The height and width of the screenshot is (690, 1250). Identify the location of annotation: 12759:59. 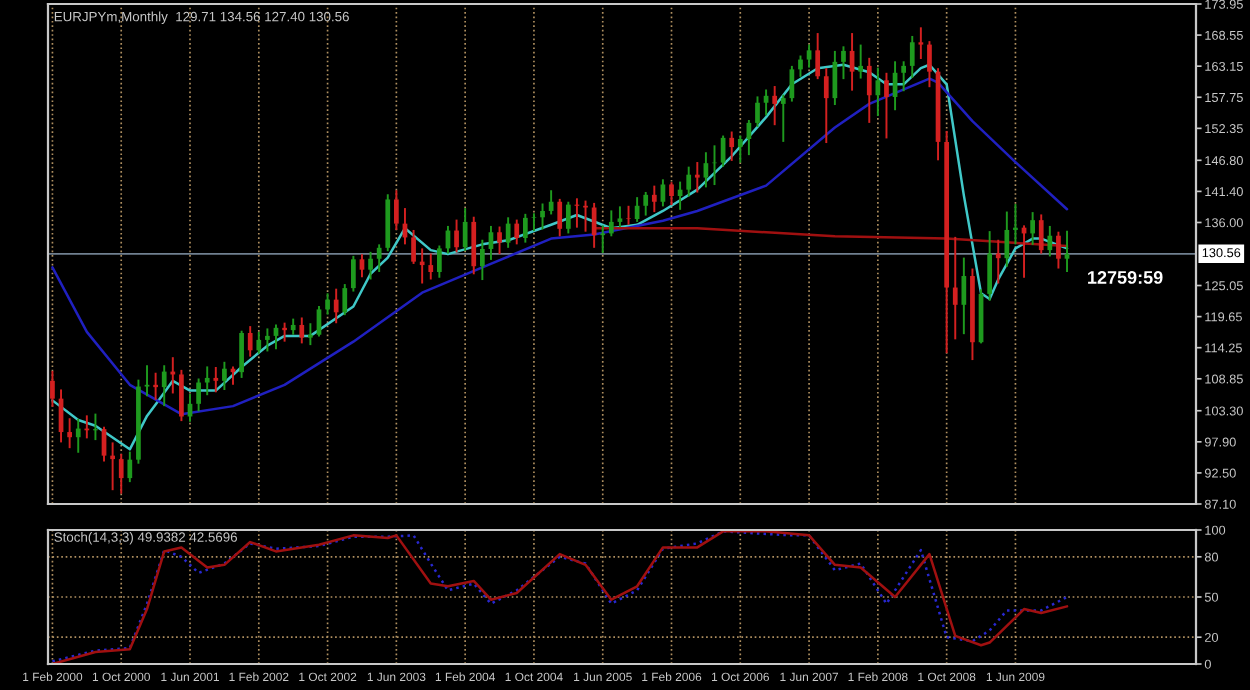
(1125, 277).